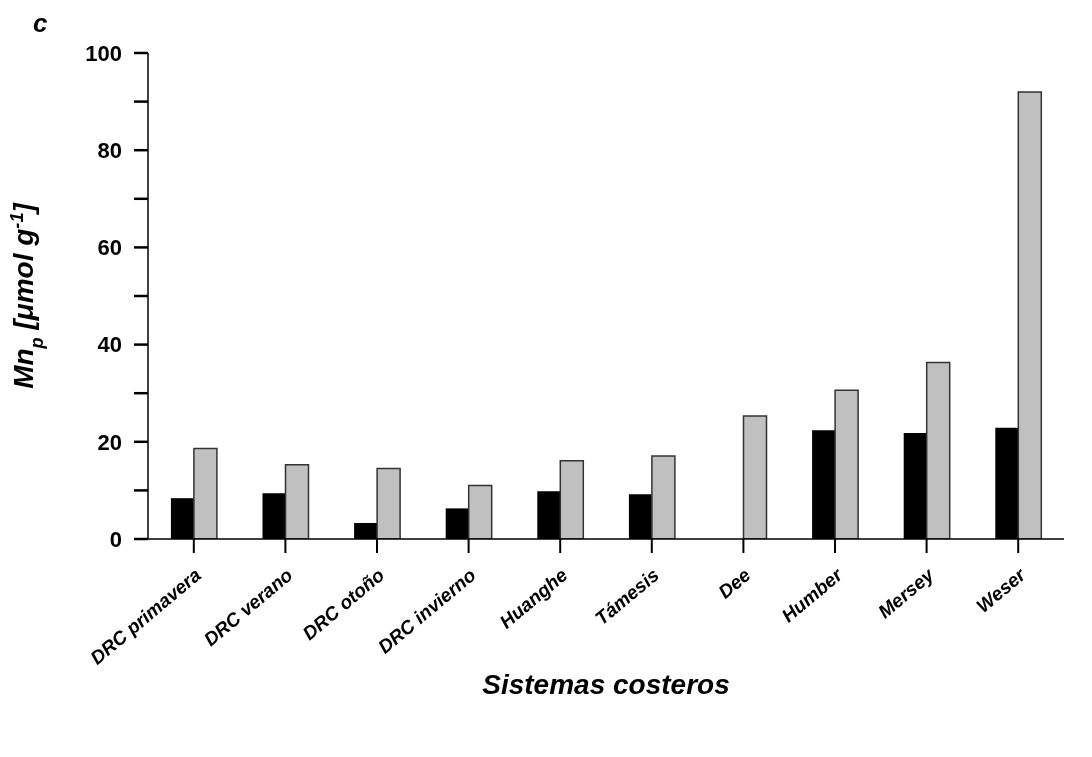  I want to click on x-tick-label: Dee, so click(734, 583).